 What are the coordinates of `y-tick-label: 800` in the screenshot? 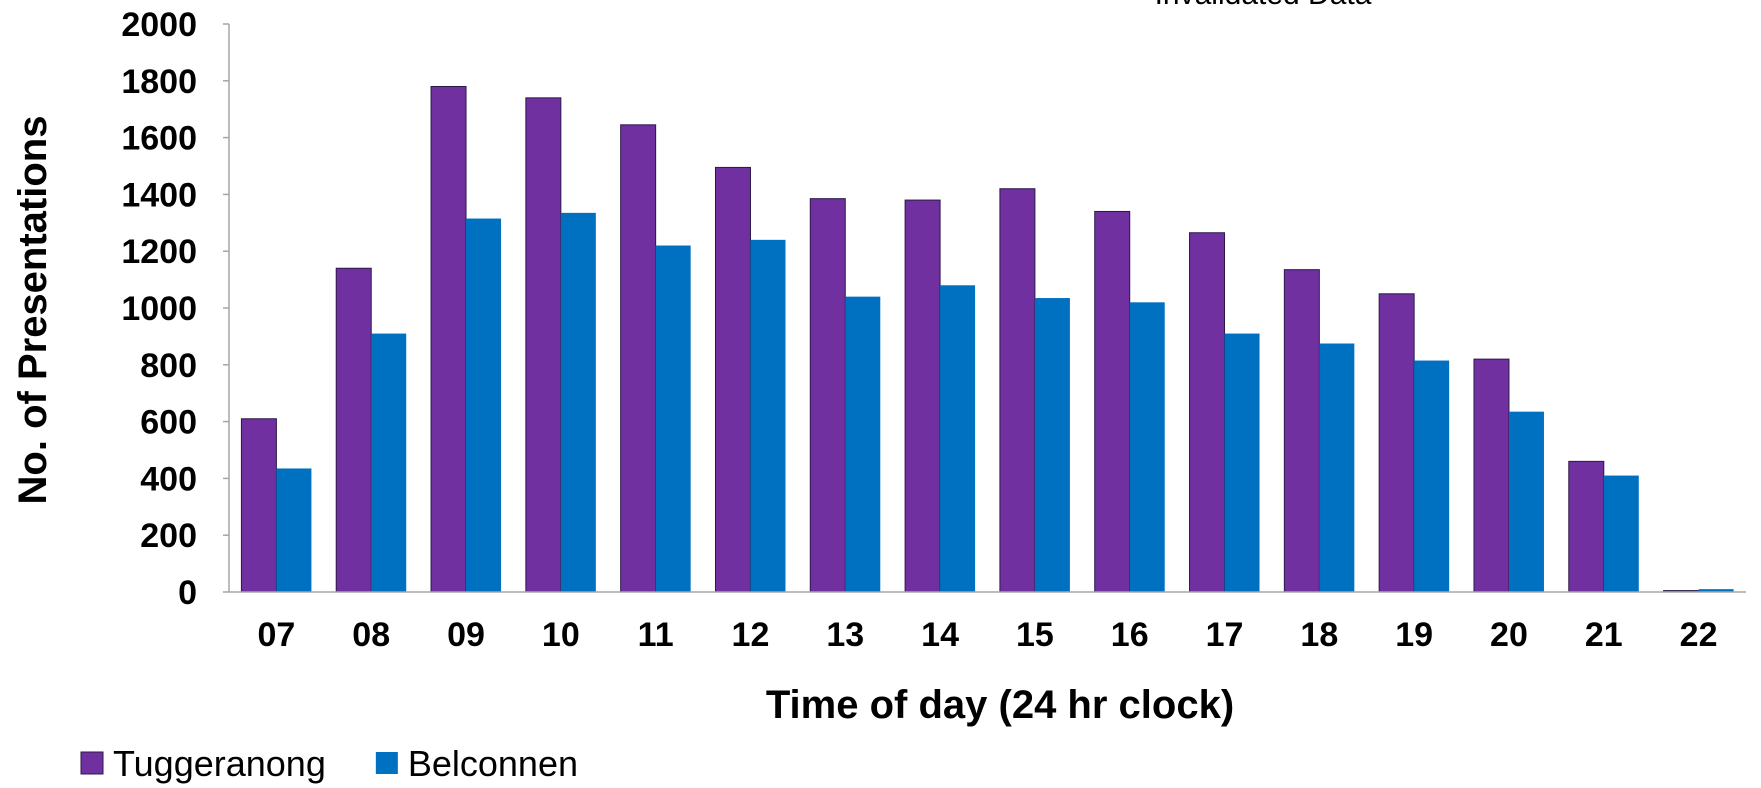 It's located at (168, 366).